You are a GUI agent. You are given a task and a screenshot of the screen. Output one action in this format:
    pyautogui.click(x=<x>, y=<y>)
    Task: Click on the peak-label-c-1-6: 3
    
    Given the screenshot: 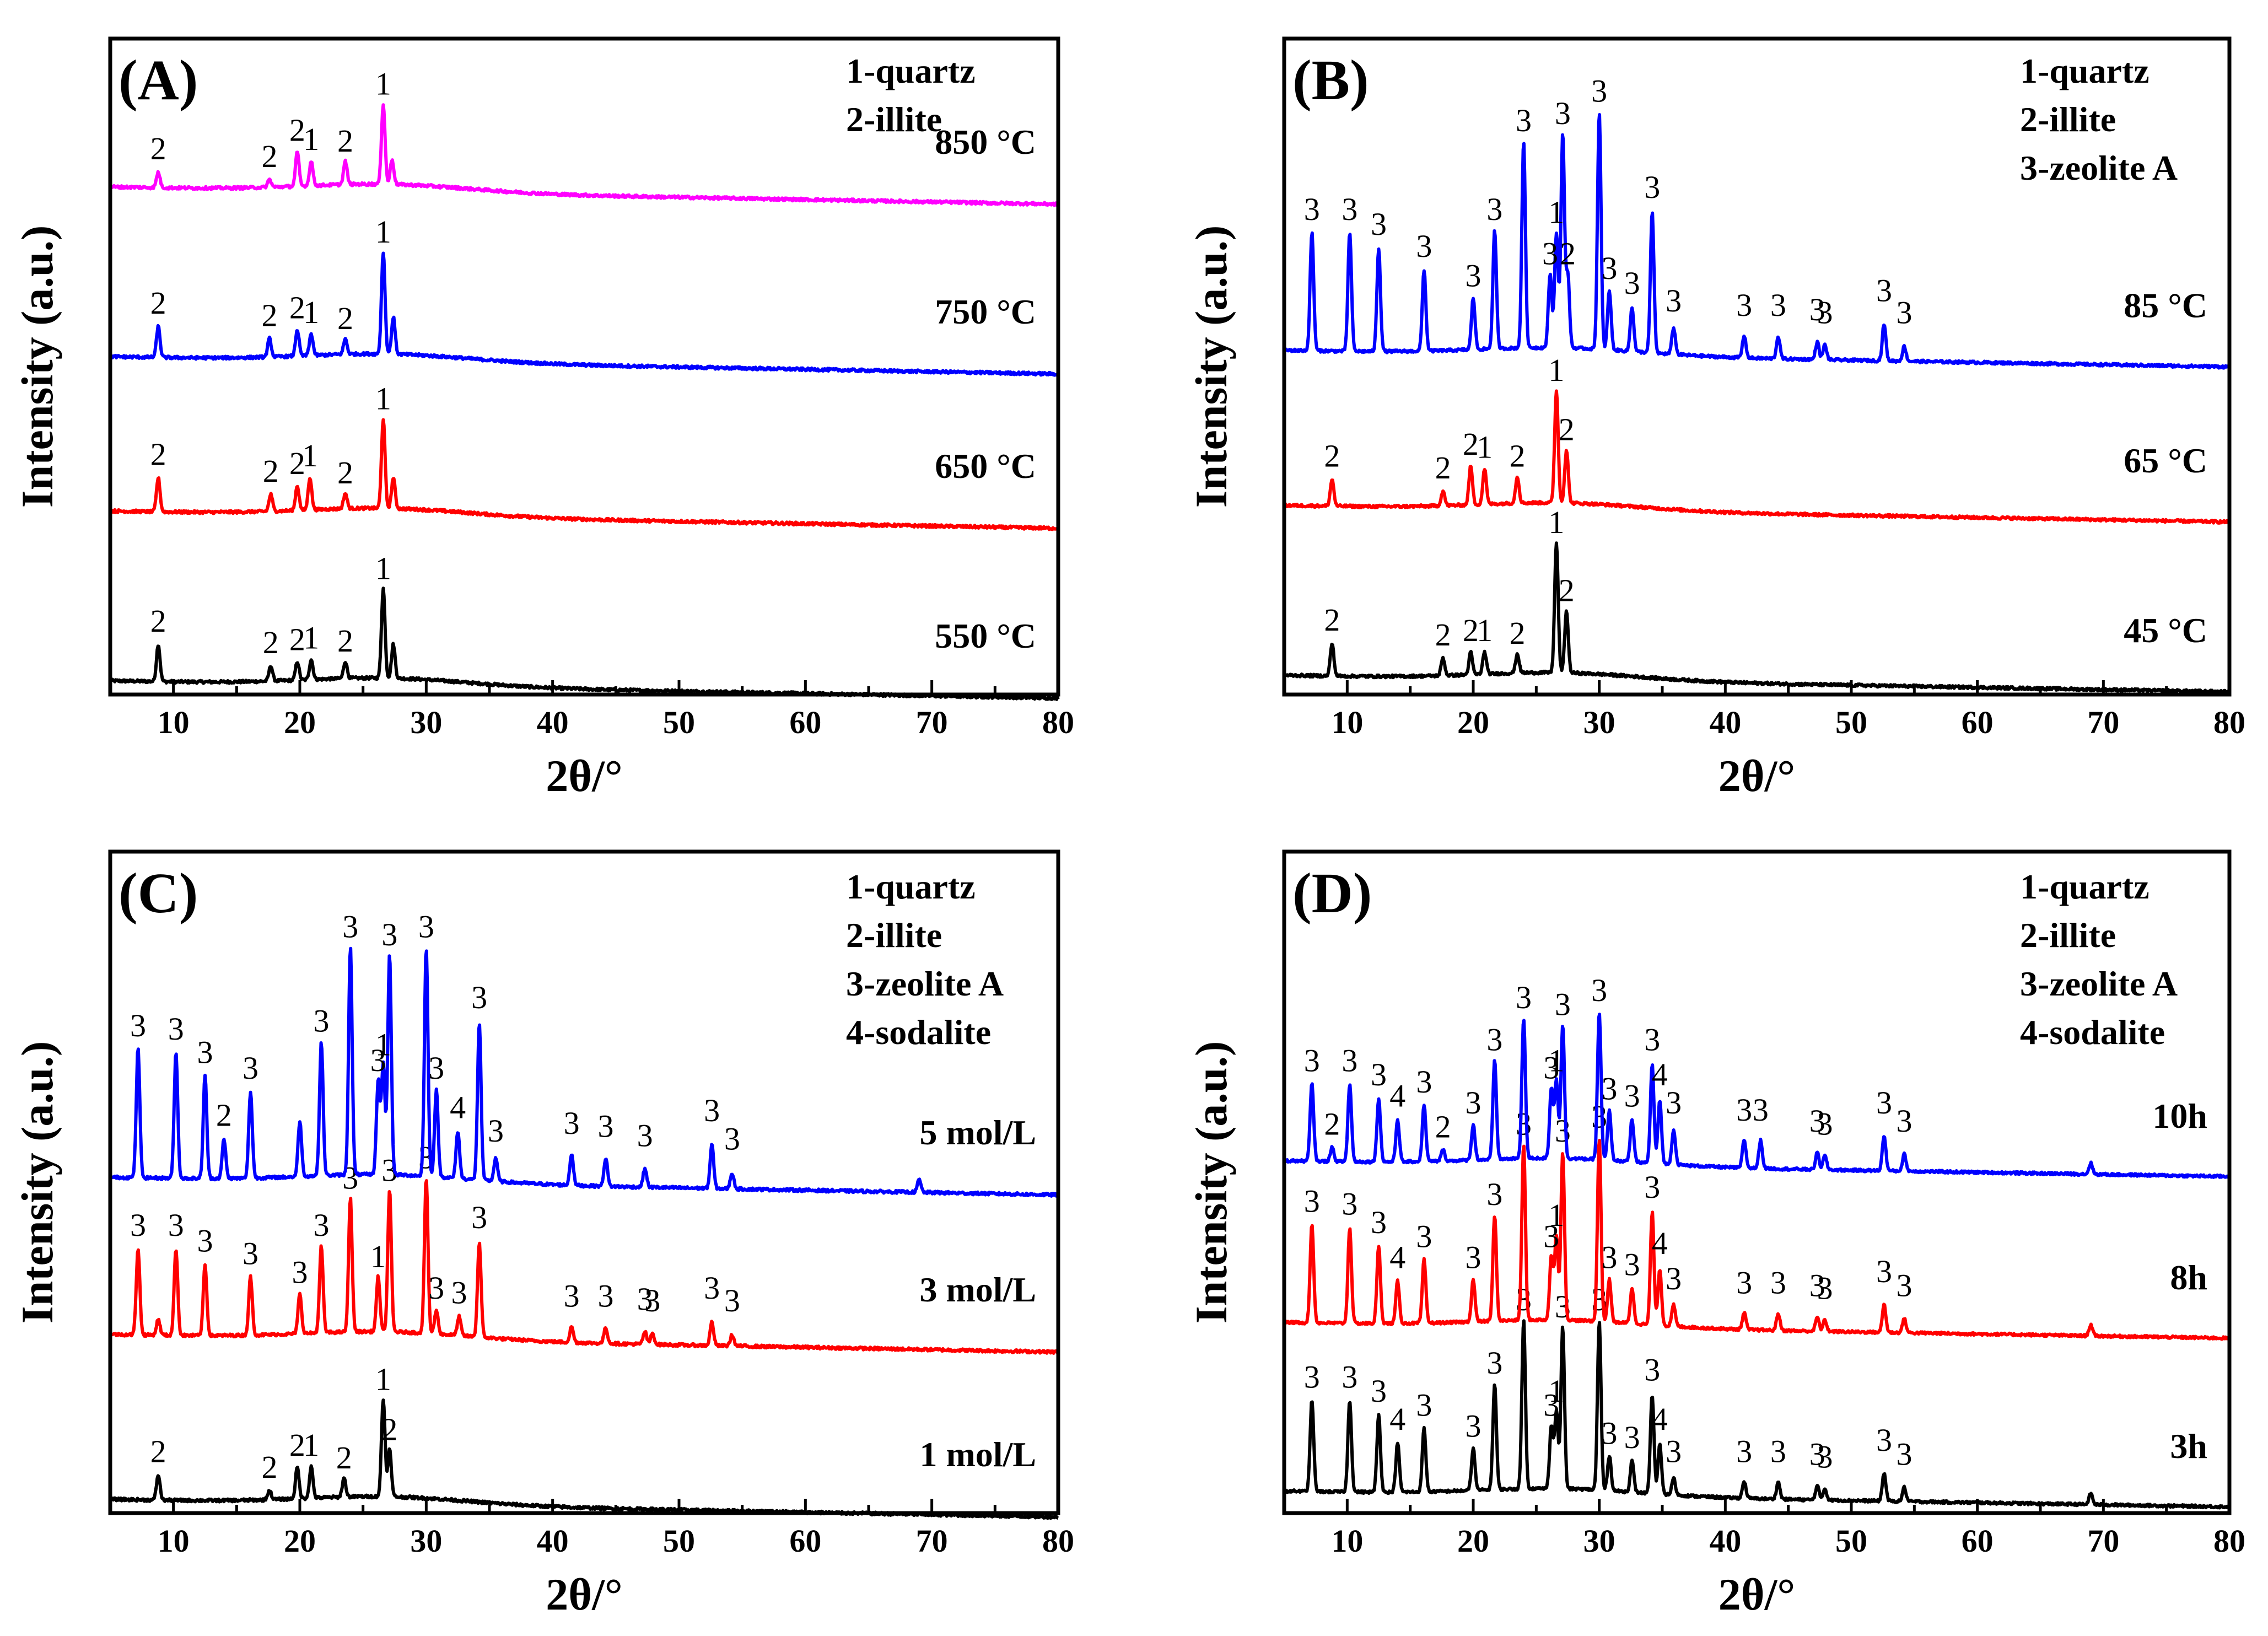 What is the action you would take?
    pyautogui.click(x=321, y=1225)
    